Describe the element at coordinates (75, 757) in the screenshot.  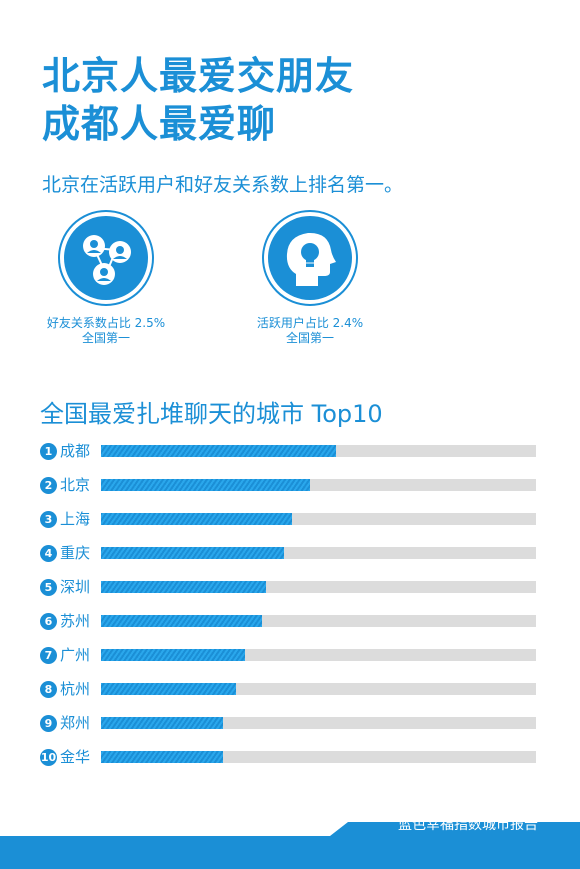
I see `city-label: 金华` at that location.